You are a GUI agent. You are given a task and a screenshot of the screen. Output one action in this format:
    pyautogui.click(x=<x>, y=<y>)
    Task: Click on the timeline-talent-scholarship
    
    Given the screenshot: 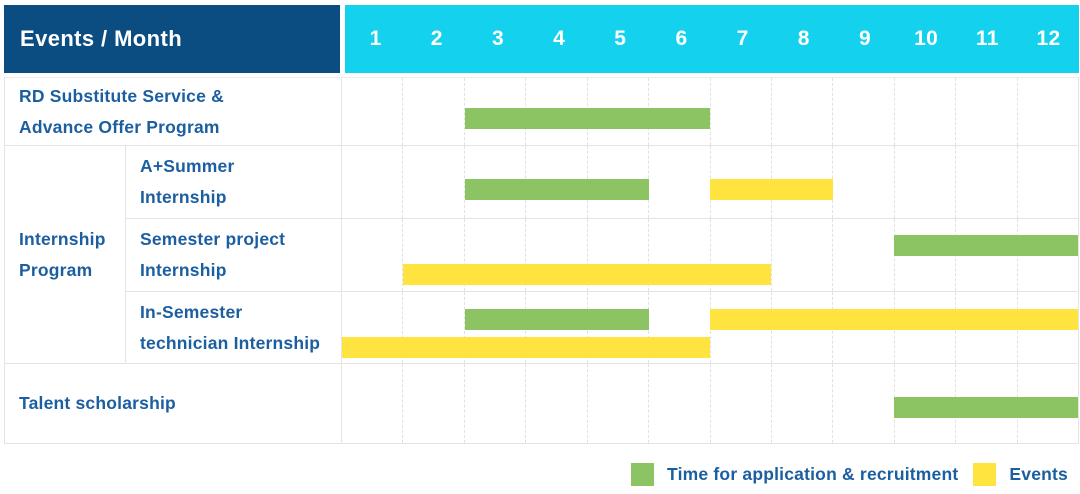 What is the action you would take?
    pyautogui.click(x=709, y=403)
    